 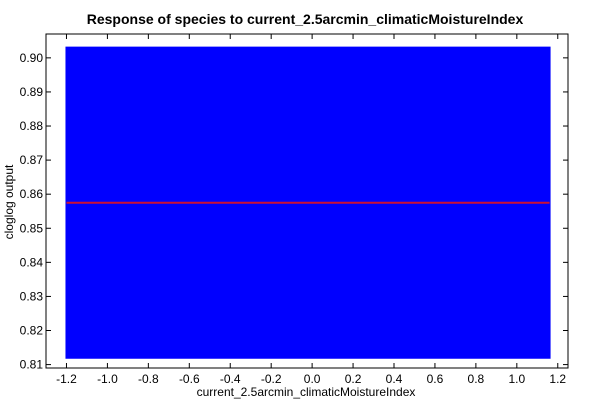 What do you see at coordinates (32, 228) in the screenshot?
I see `y-tick-label: 0.85` at bounding box center [32, 228].